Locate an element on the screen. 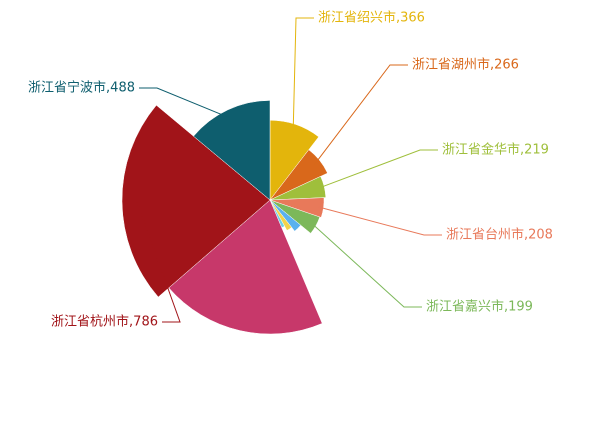 This screenshot has height=444, width=610. slice-label: 浙江省绍兴市,366 is located at coordinates (371, 18).